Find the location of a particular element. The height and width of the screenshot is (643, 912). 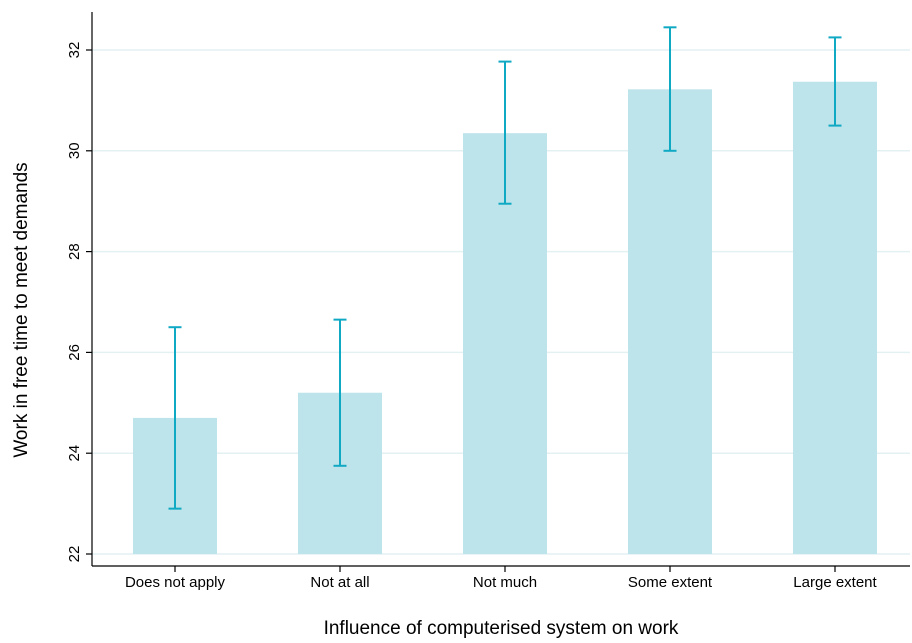

y-tick-label: 28 is located at coordinates (74, 251).